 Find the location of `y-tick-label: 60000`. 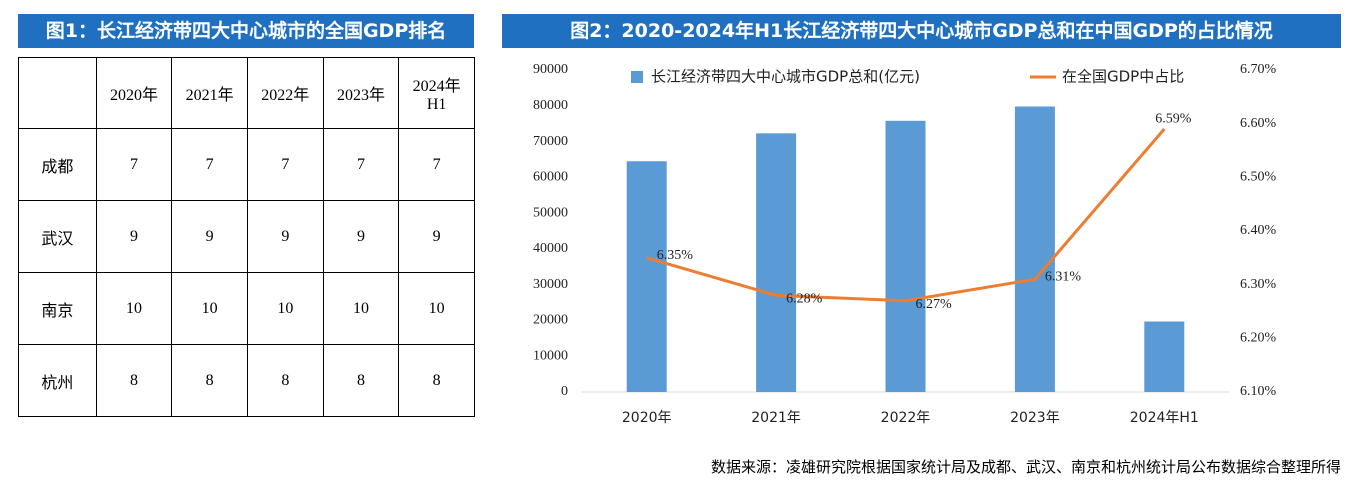

y-tick-label: 60000 is located at coordinates (550, 177).